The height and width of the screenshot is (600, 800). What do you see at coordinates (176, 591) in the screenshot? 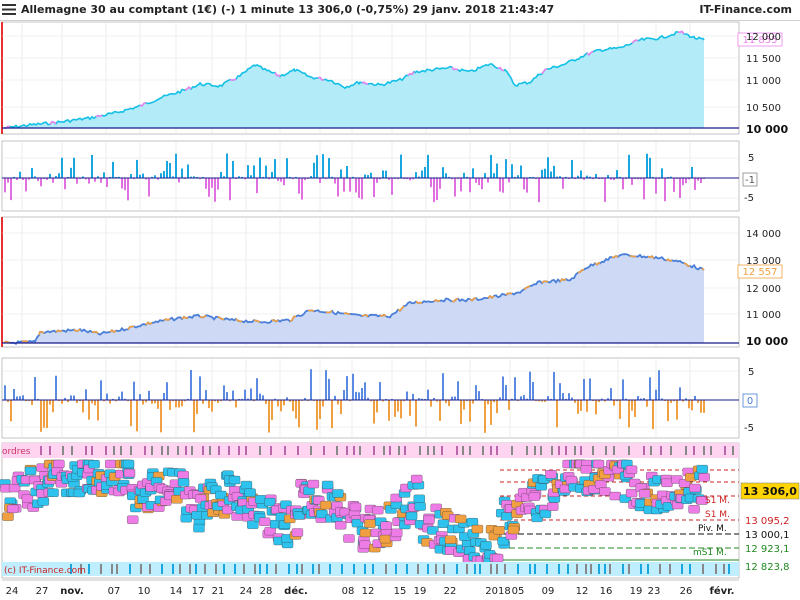
I see `x-axis-label: 14` at bounding box center [176, 591].